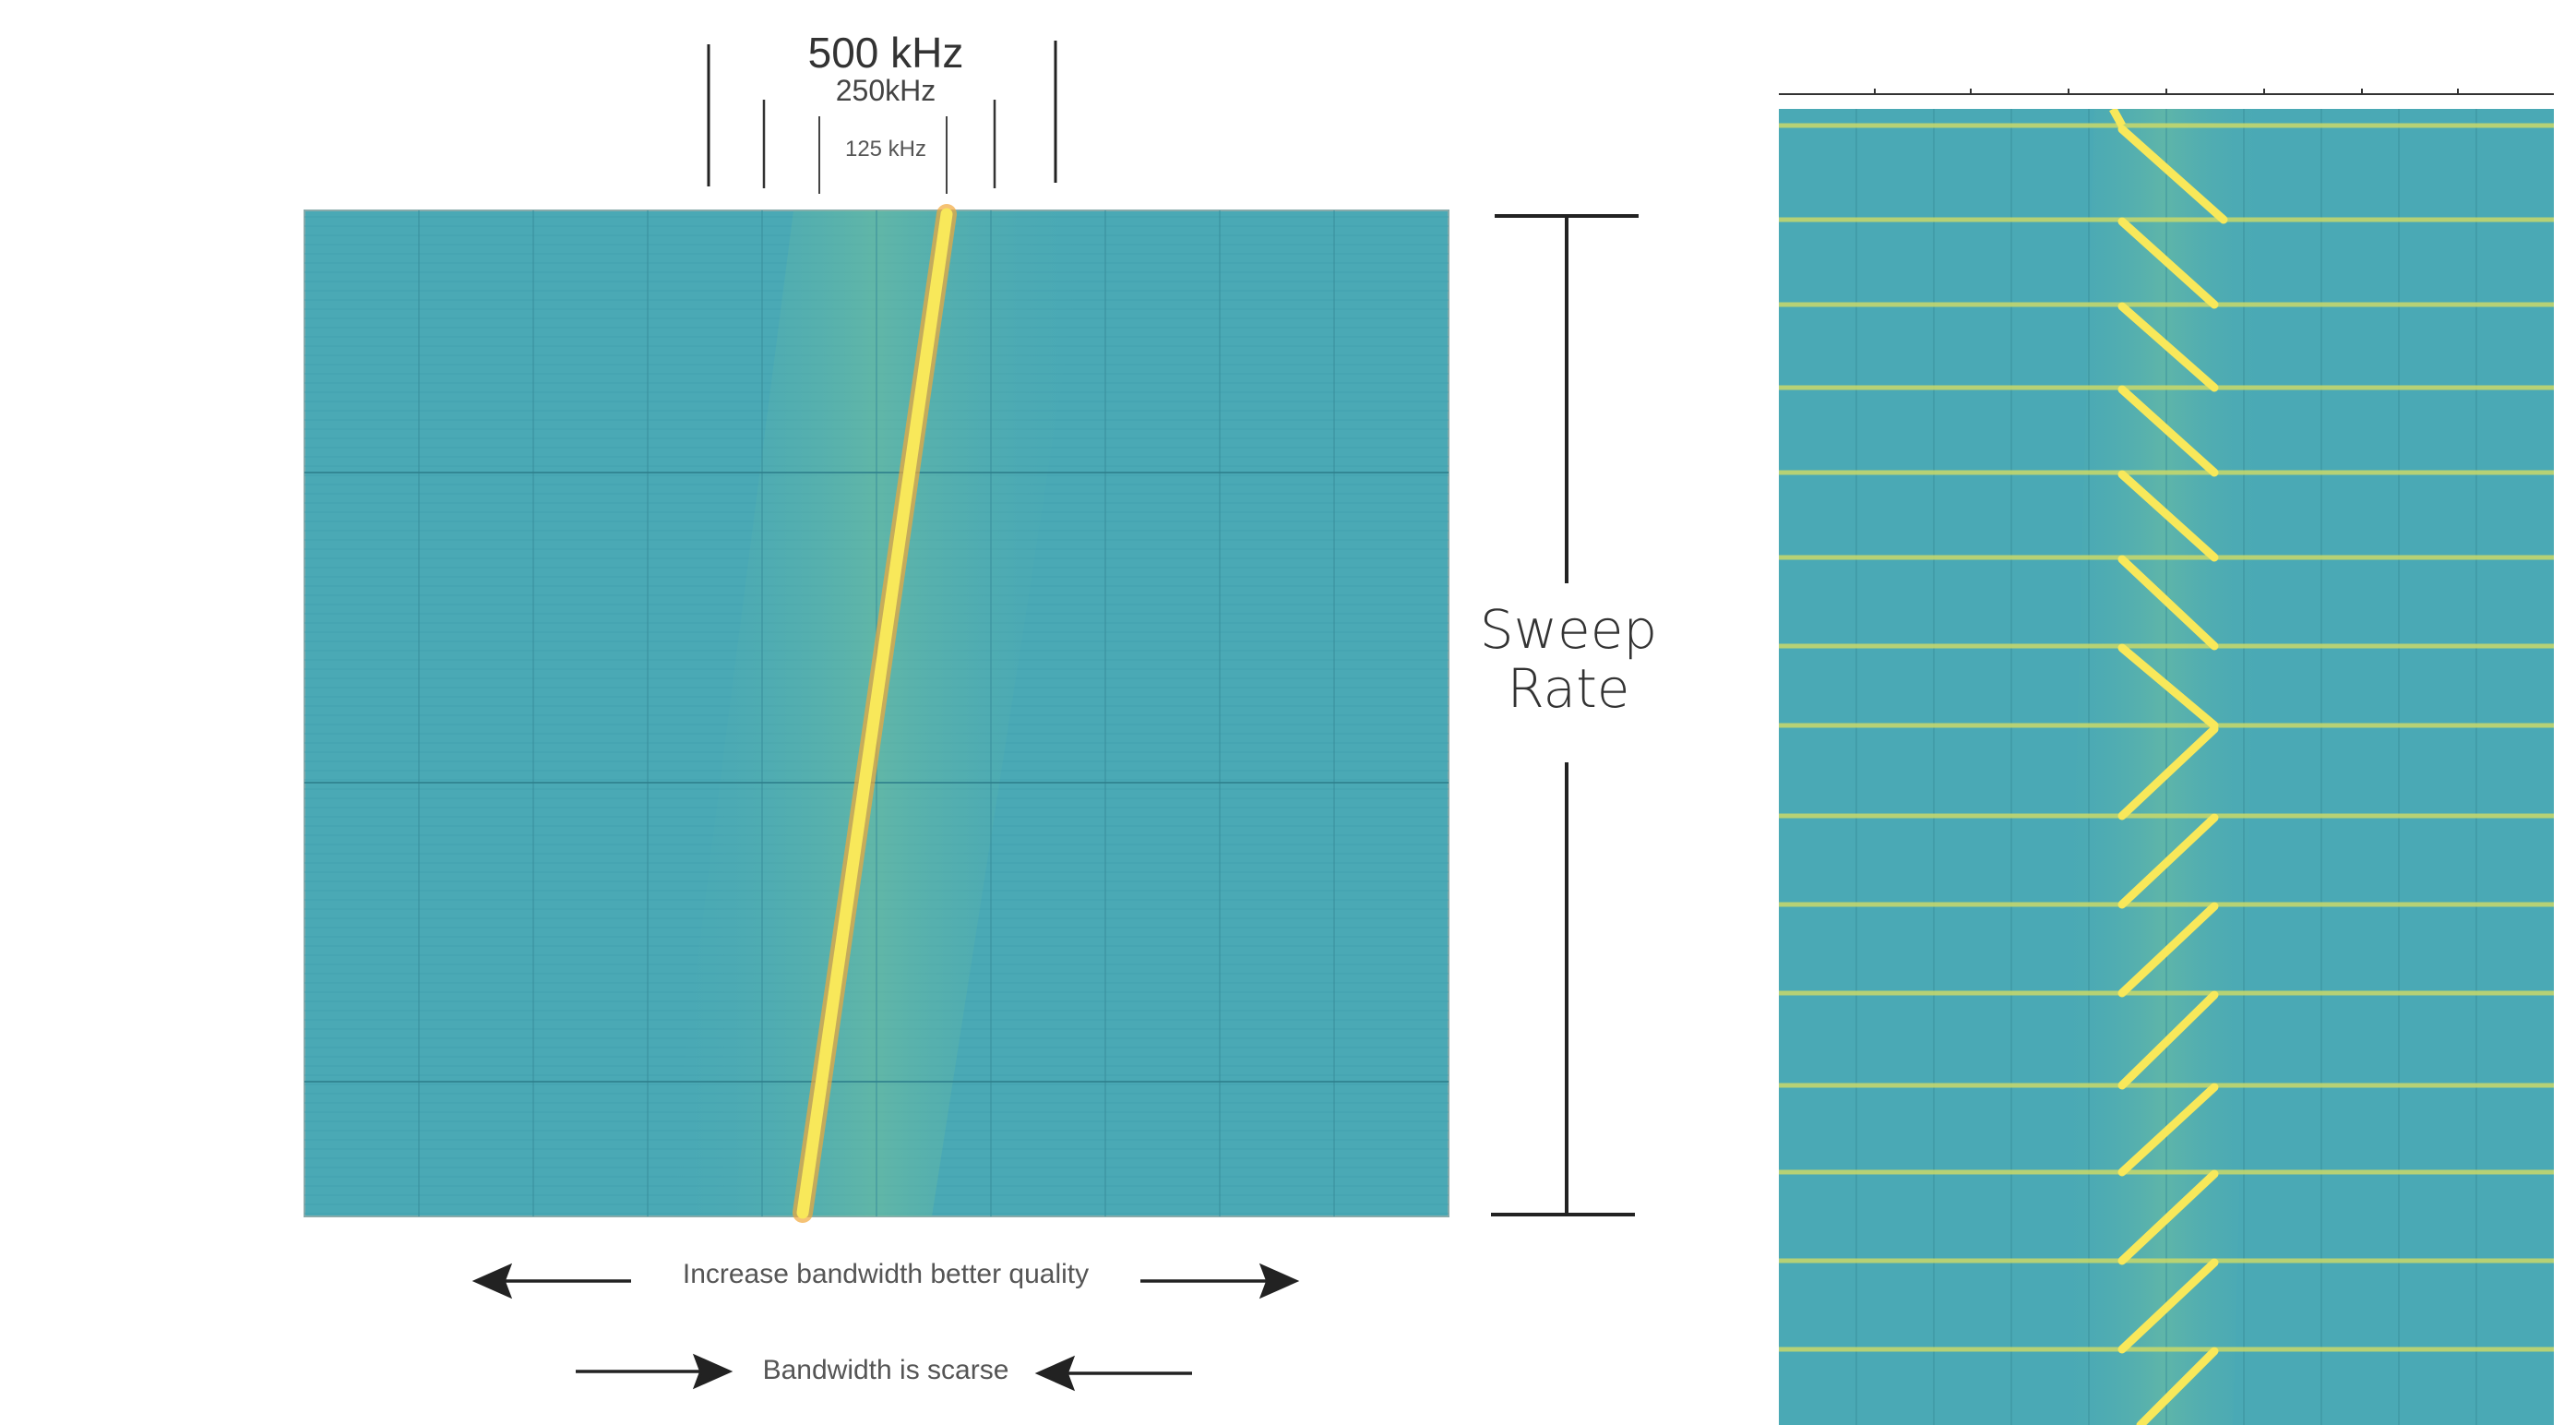 The width and height of the screenshot is (2576, 1425). I want to click on sweep-rate-label: Sweep Rate, so click(1568, 659).